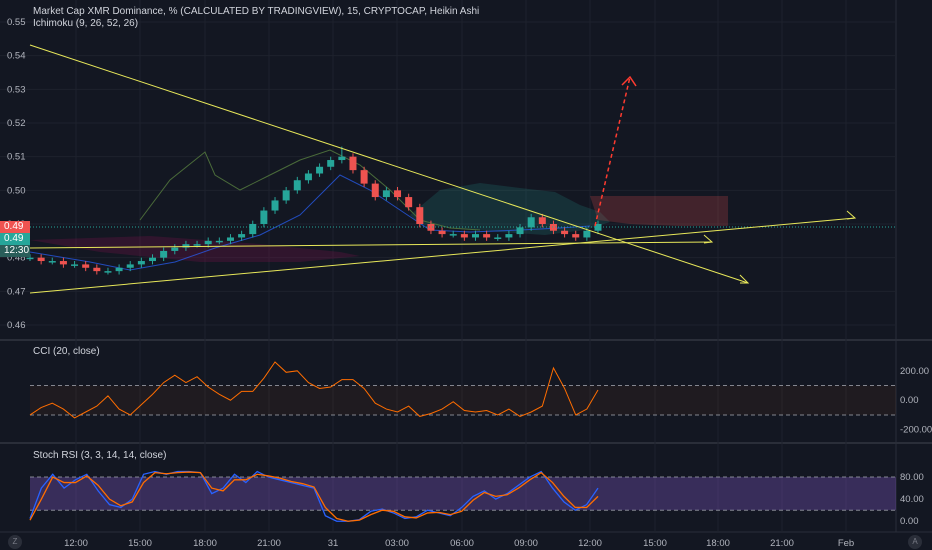  Describe the element at coordinates (66, 351) in the screenshot. I see `cci-legend: CCI (20, close)` at that location.